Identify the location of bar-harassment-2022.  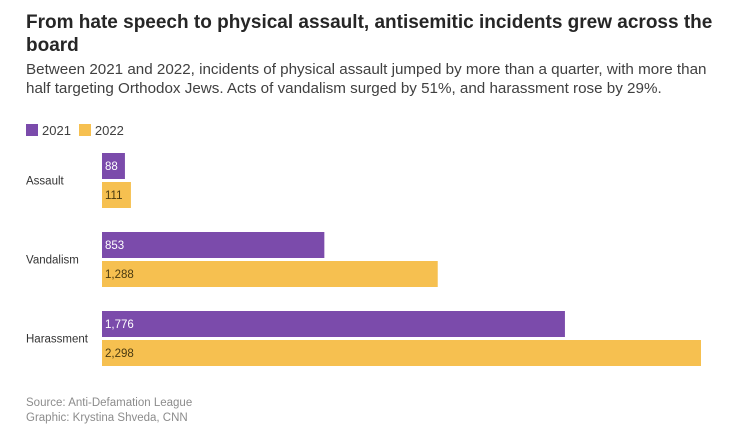
(401, 353).